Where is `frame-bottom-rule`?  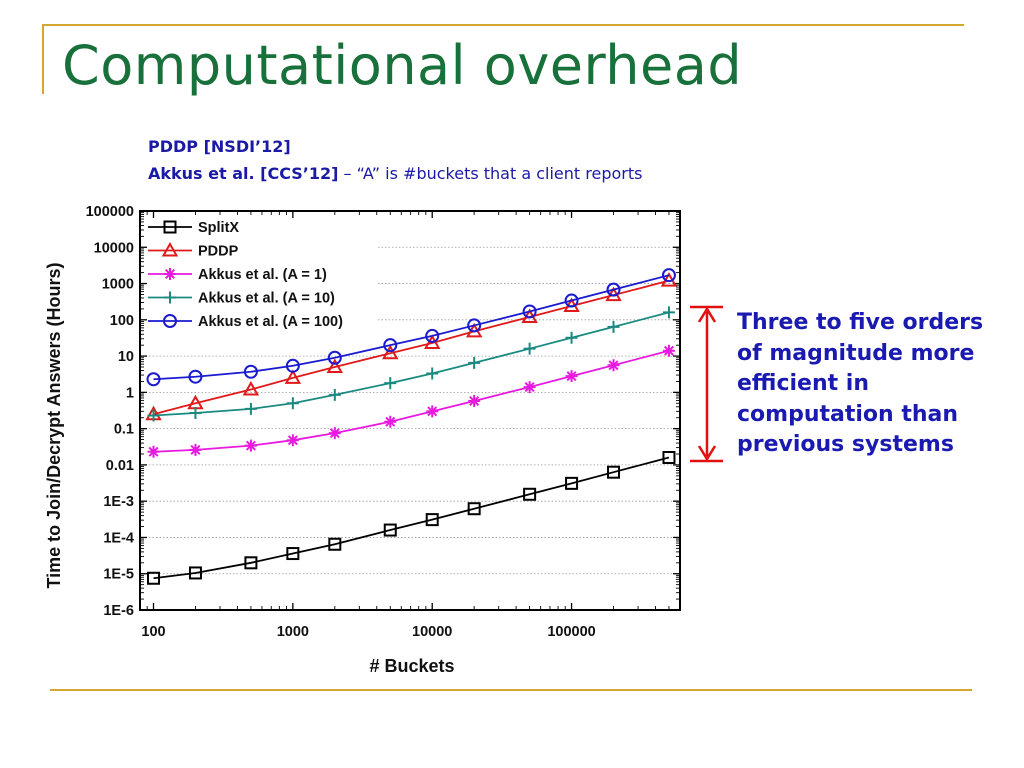
frame-bottom-rule is located at coordinates (511, 690).